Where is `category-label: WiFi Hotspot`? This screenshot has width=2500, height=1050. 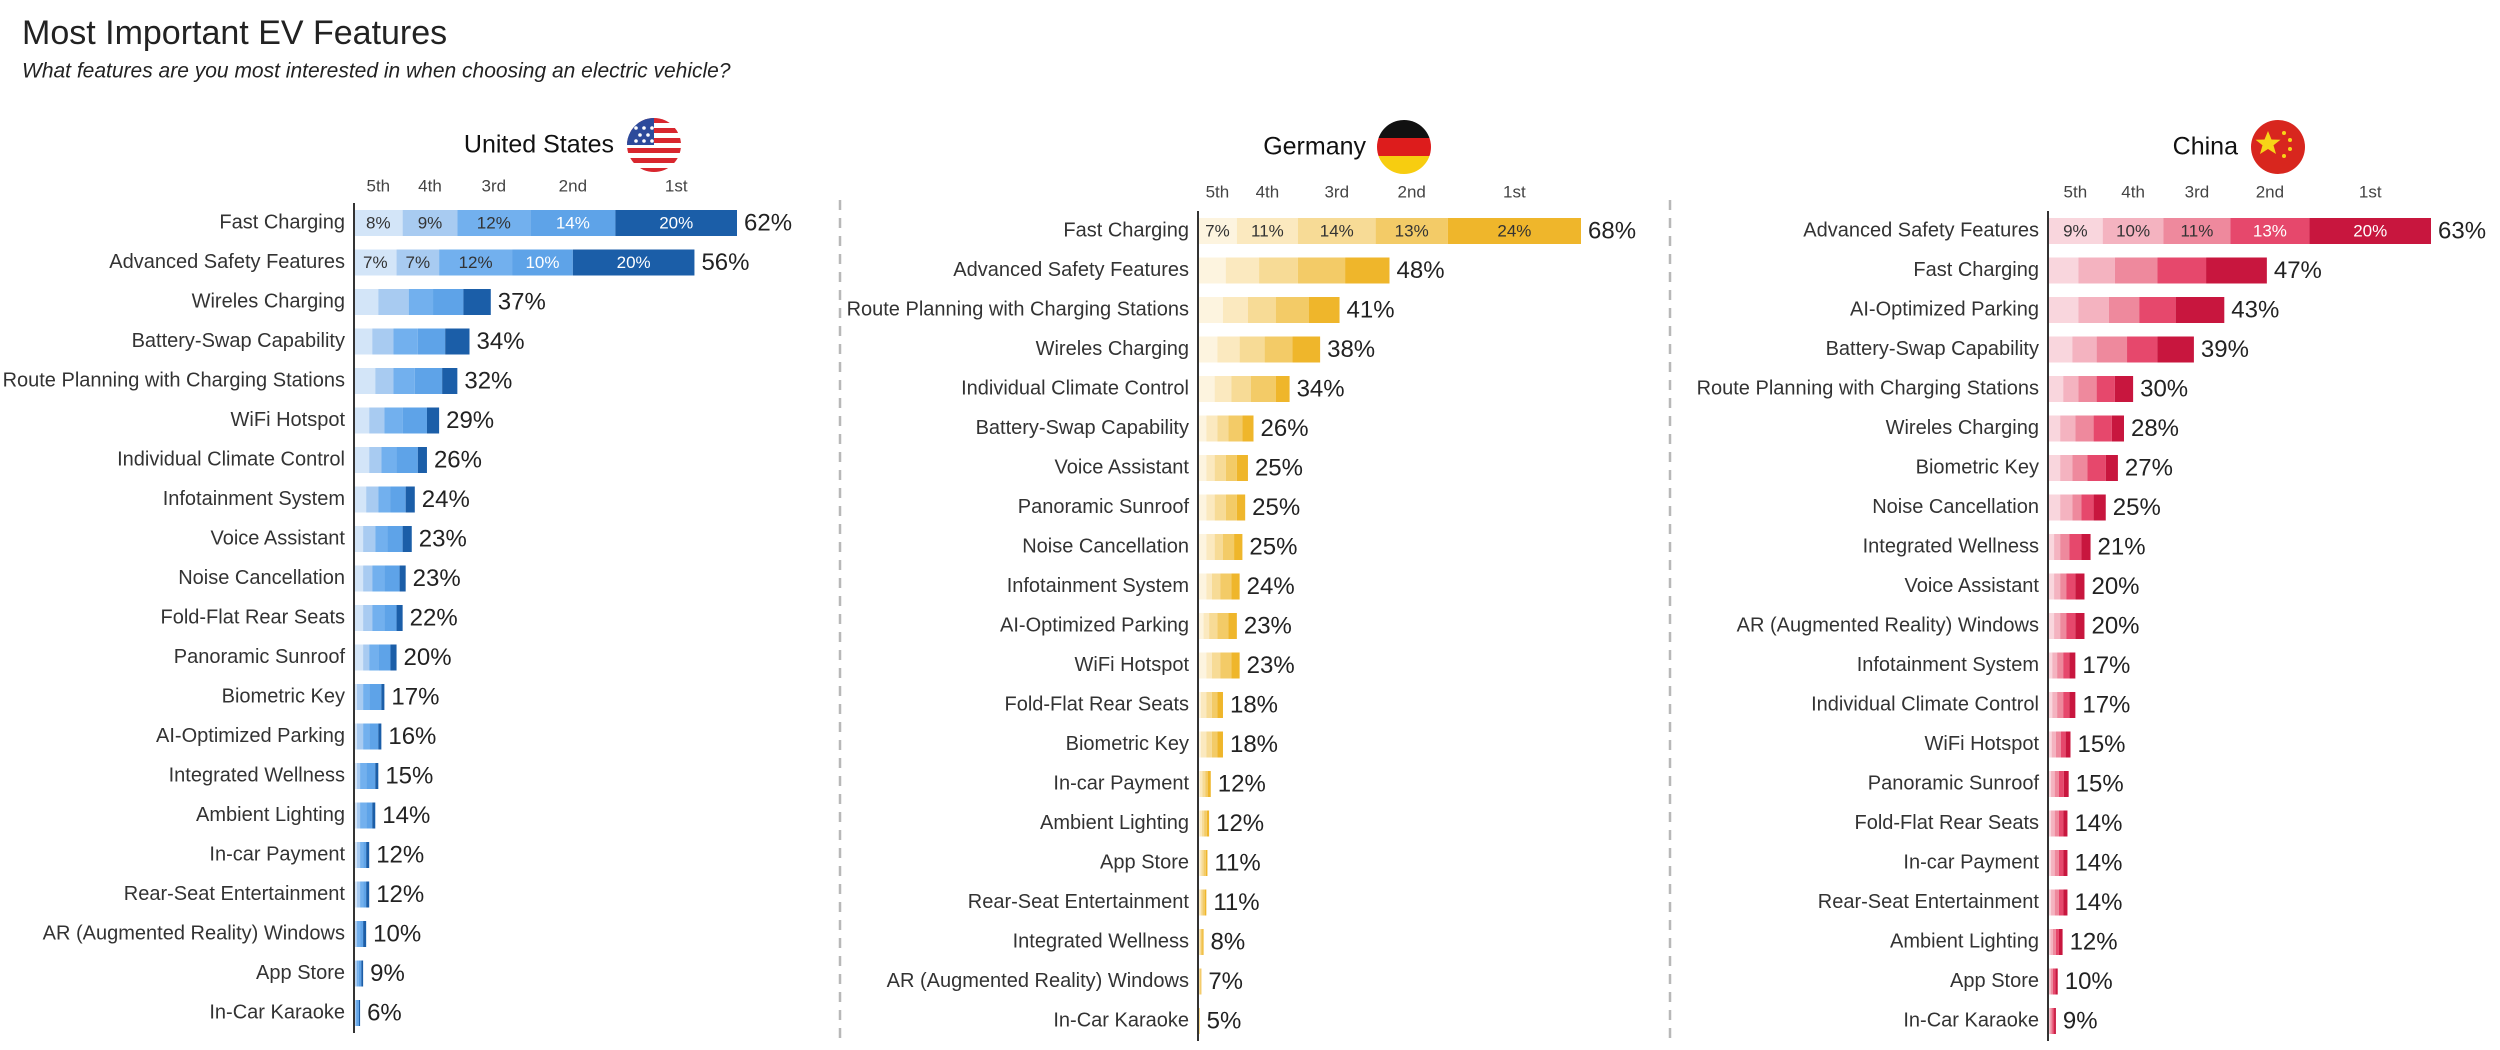
category-label: WiFi Hotspot is located at coordinates (1132, 665).